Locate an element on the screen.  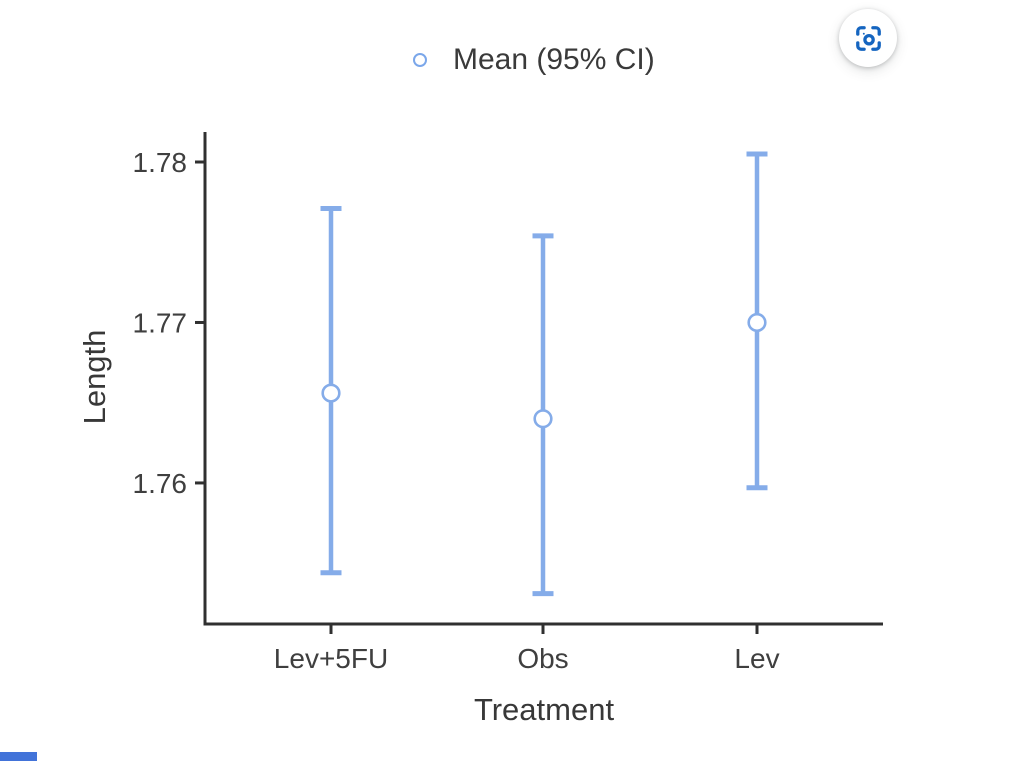
y-axis: 1.78 1.77 1.76 is located at coordinates (170, 379).